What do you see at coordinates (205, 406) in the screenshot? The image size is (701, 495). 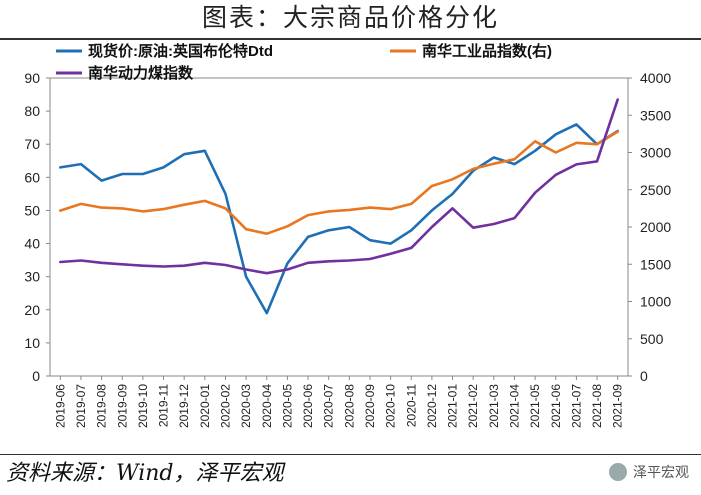 I see `x-tick-label: 2020-01` at bounding box center [205, 406].